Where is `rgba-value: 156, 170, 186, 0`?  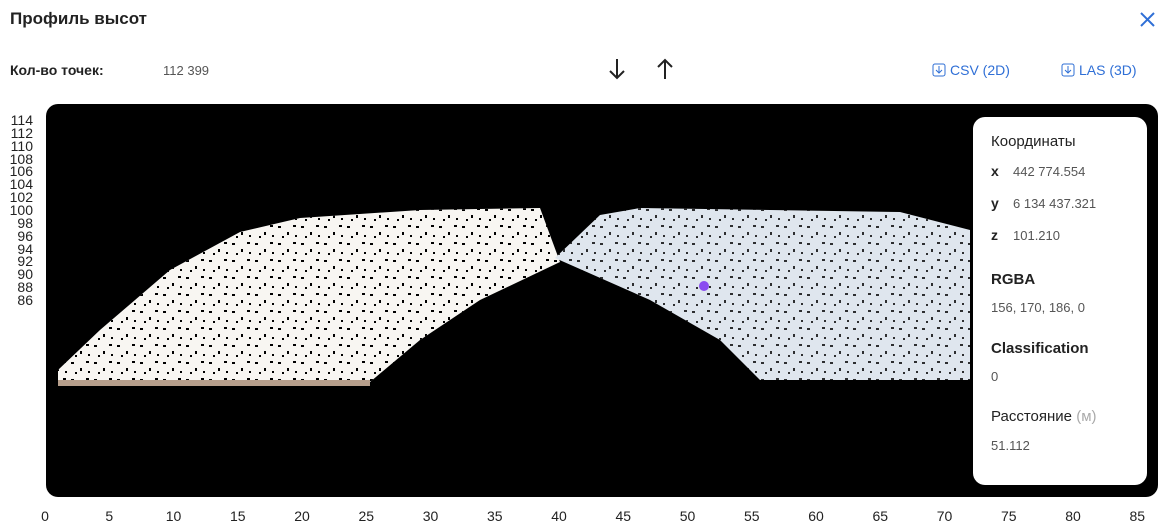
rgba-value: 156, 170, 186, 0 is located at coordinates (1038, 307).